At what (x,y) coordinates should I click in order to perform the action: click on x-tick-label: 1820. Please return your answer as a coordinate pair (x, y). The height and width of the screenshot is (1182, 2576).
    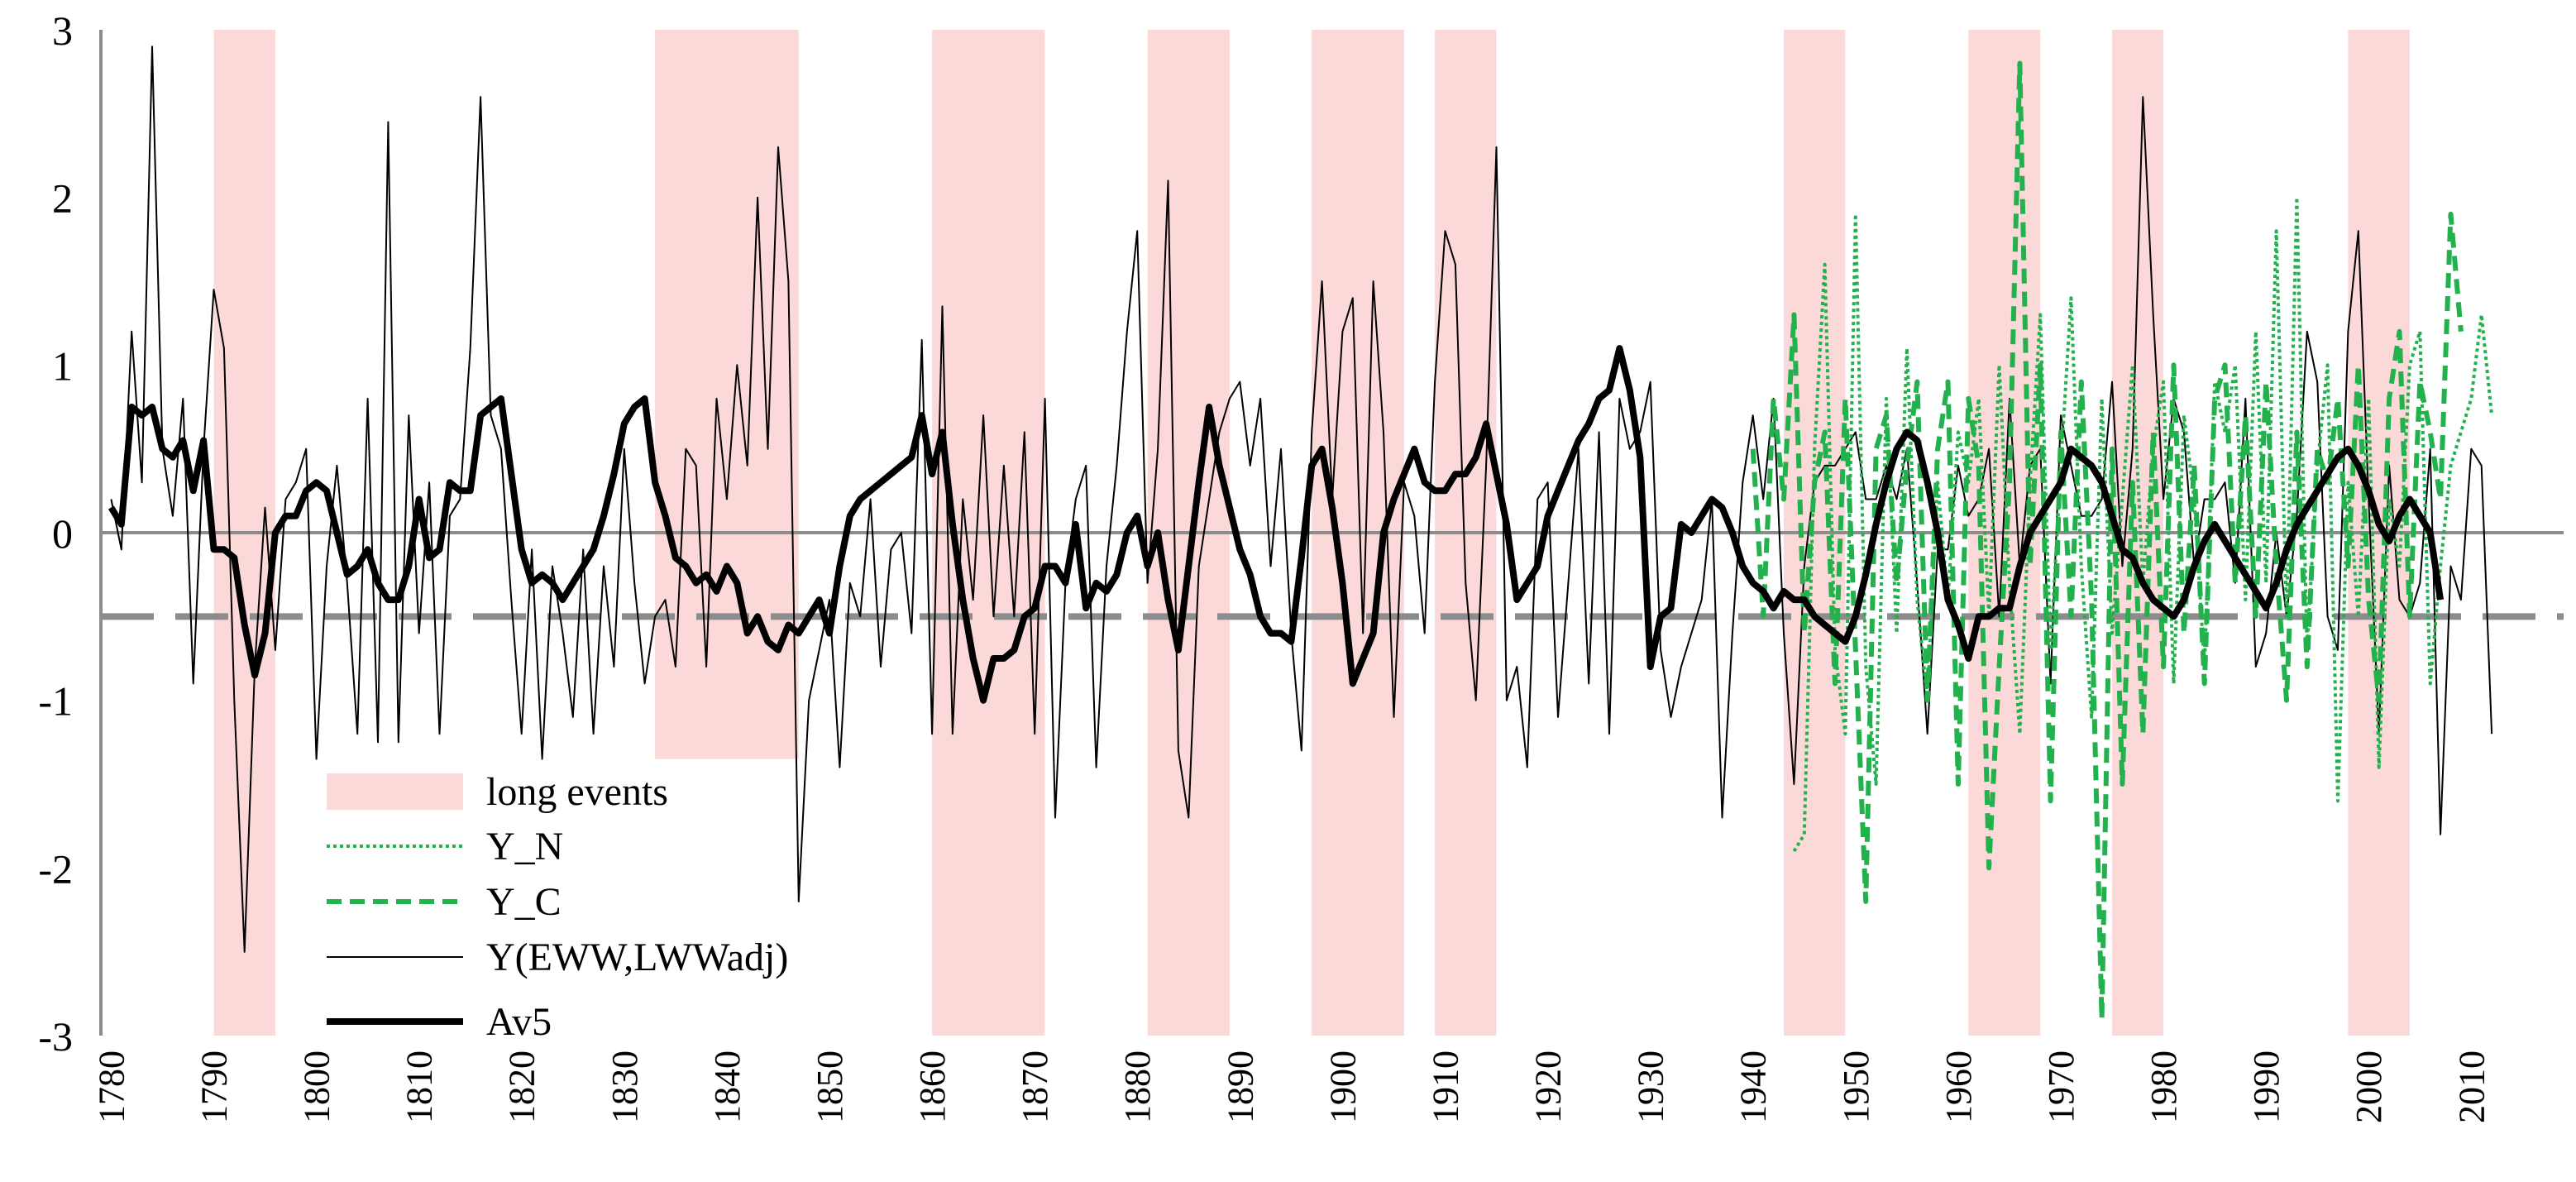
    Looking at the image, I should click on (522, 1086).